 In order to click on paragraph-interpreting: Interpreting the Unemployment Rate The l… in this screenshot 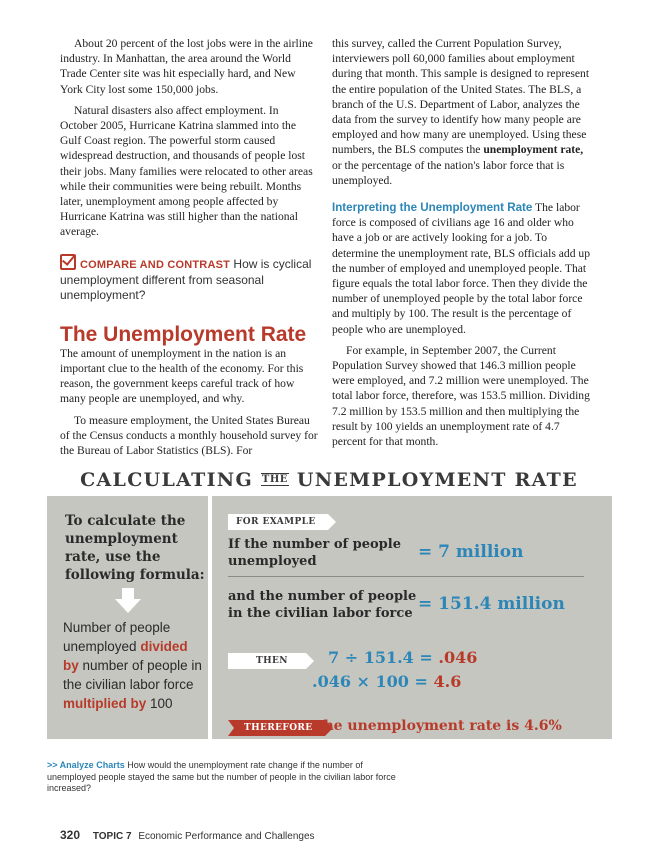, I will do `click(463, 268)`.